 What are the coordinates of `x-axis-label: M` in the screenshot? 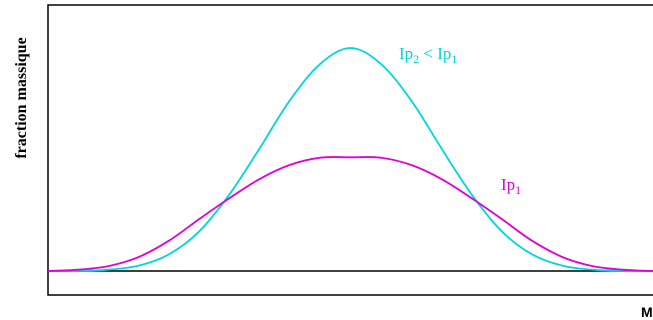 It's located at (647, 312).